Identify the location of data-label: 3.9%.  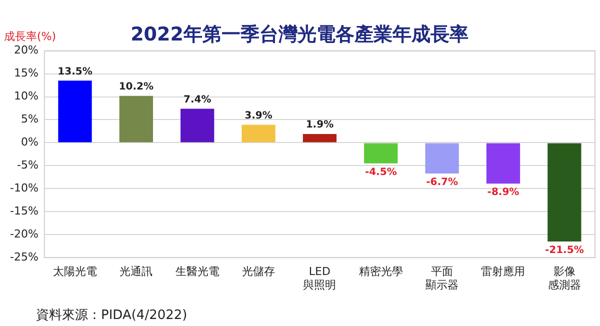
(258, 116).